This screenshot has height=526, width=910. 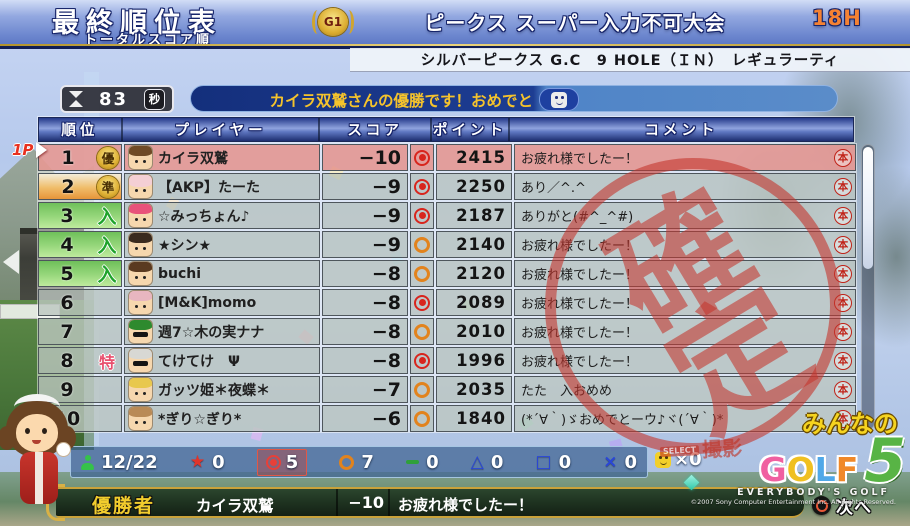 I want to click on logo-letter-l: L, so click(x=825, y=470).